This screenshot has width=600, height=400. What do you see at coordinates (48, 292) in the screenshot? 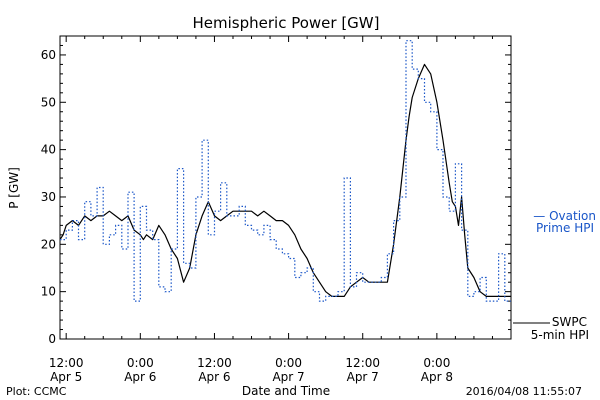
I see `y-tick-label: 10` at bounding box center [48, 292].